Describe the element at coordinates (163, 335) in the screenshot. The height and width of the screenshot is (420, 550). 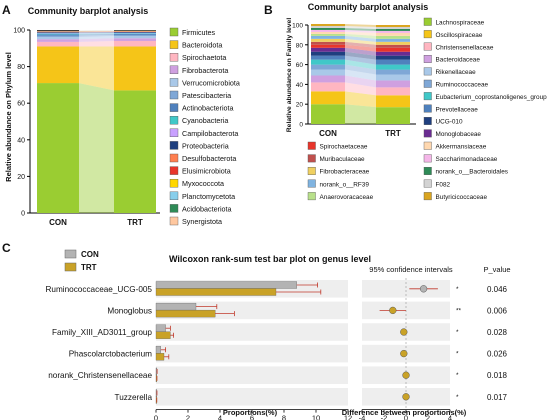
I see `bar-trt-family-xiii-ad3011-group` at that location.